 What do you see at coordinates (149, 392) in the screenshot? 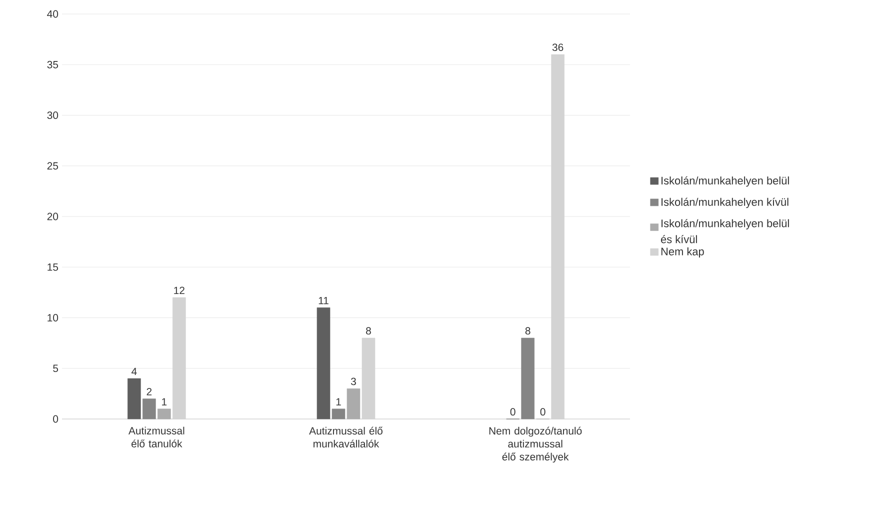
I see `data-label: 2` at bounding box center [149, 392].